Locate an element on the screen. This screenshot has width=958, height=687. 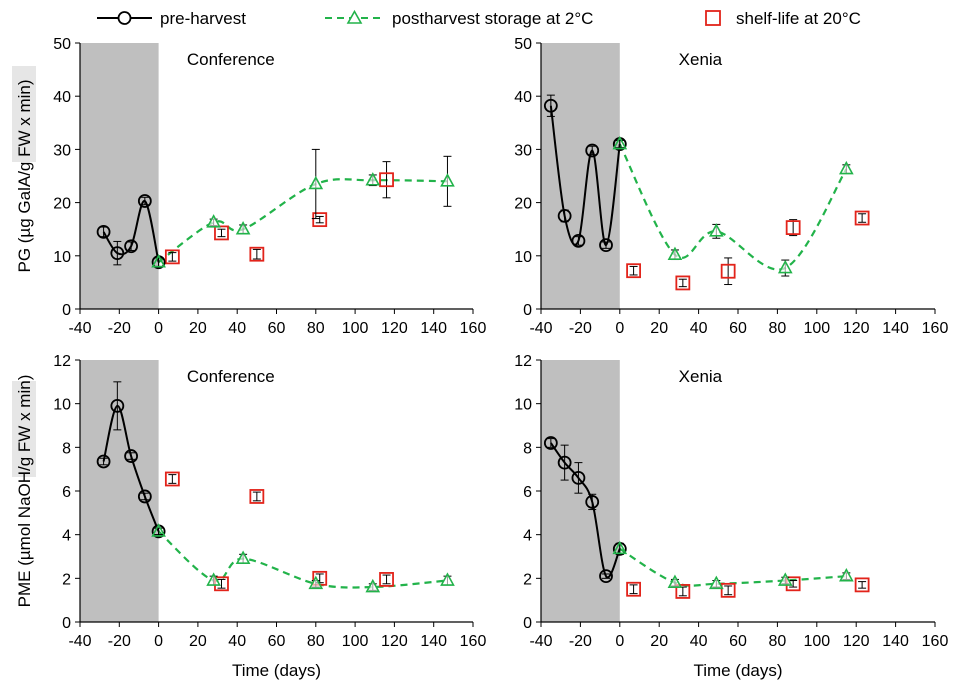
y-tick-label: 4 is located at coordinates (66, 536).